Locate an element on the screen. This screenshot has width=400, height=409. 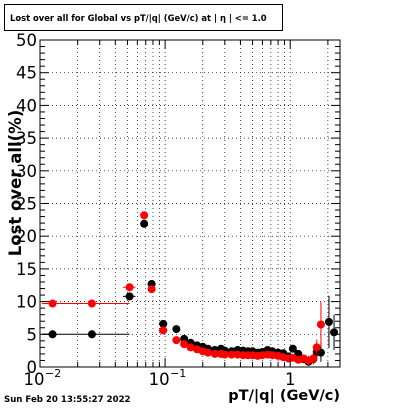
y-tick-label: 25 is located at coordinates (26, 204).